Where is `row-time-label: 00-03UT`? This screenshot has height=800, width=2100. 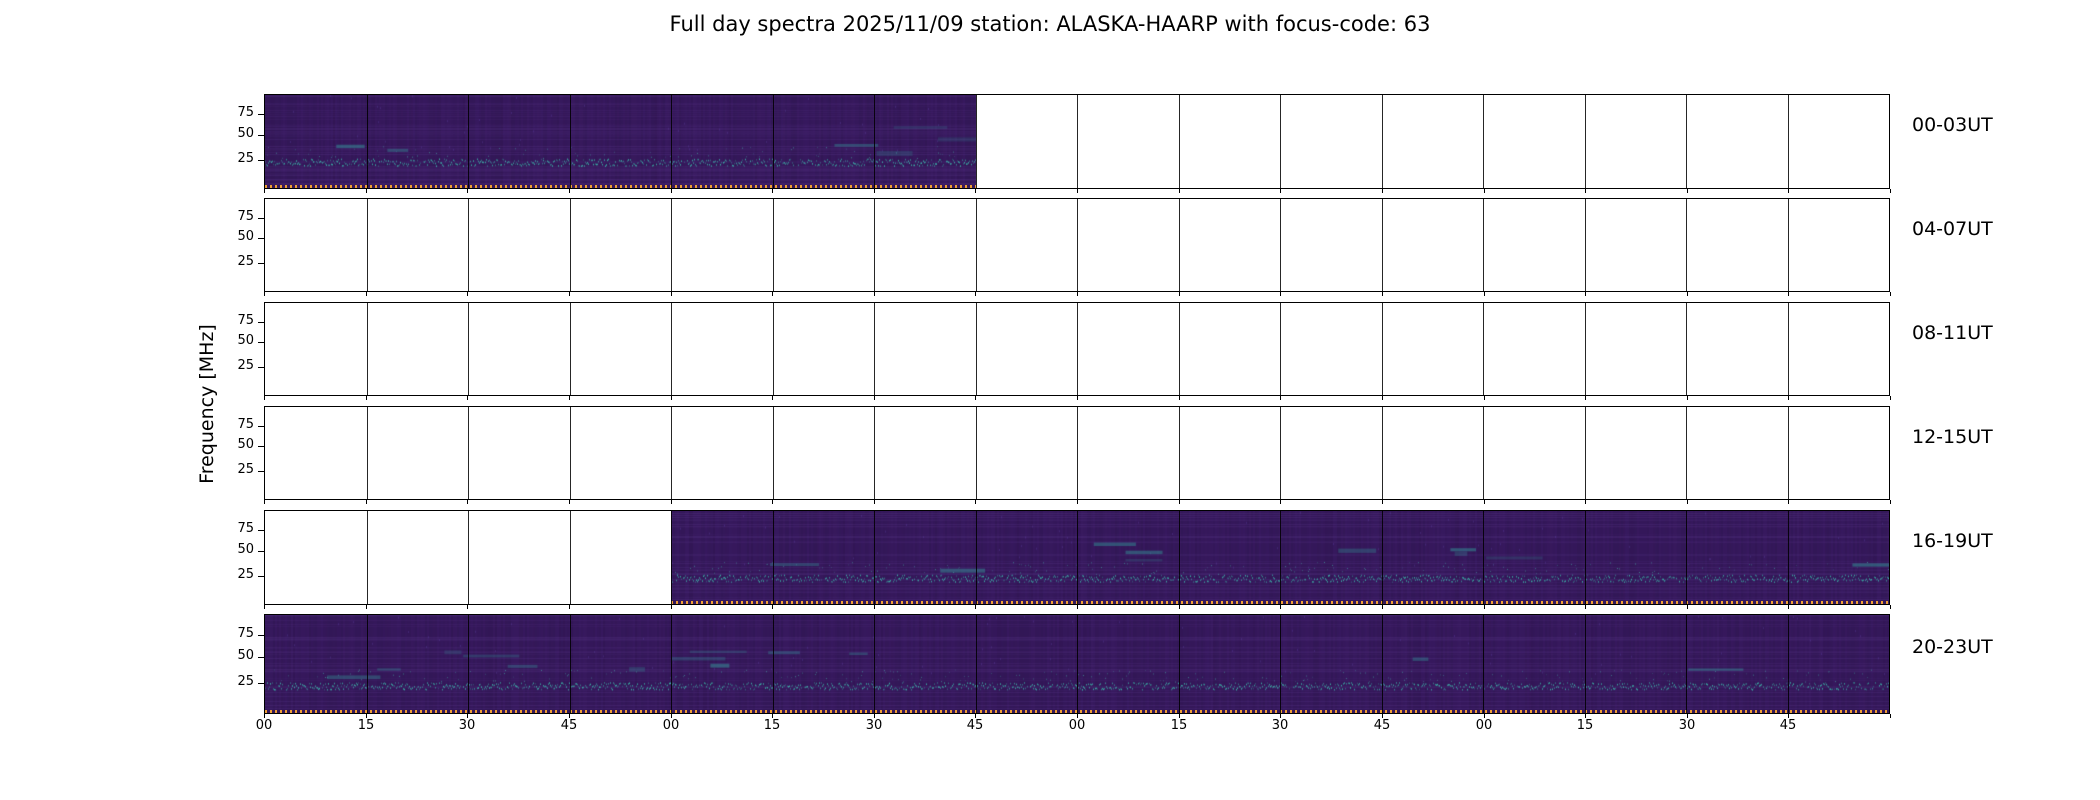 row-time-label: 00-03UT is located at coordinates (1952, 125).